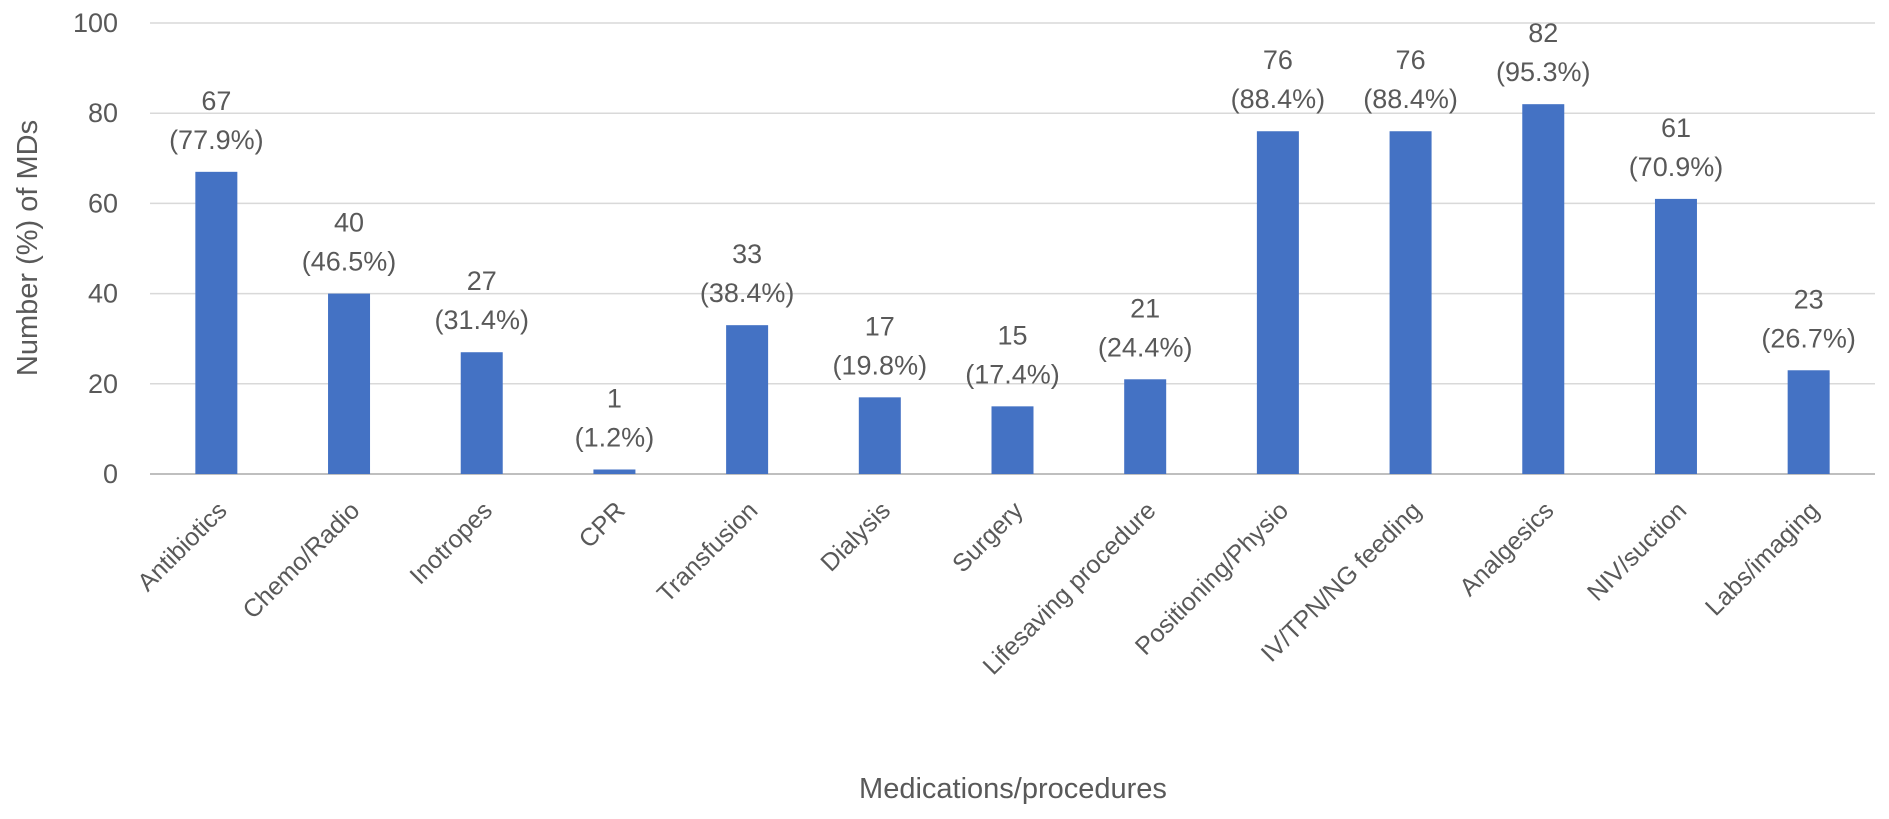  I want to click on y-tick-label: 0, so click(110, 474).